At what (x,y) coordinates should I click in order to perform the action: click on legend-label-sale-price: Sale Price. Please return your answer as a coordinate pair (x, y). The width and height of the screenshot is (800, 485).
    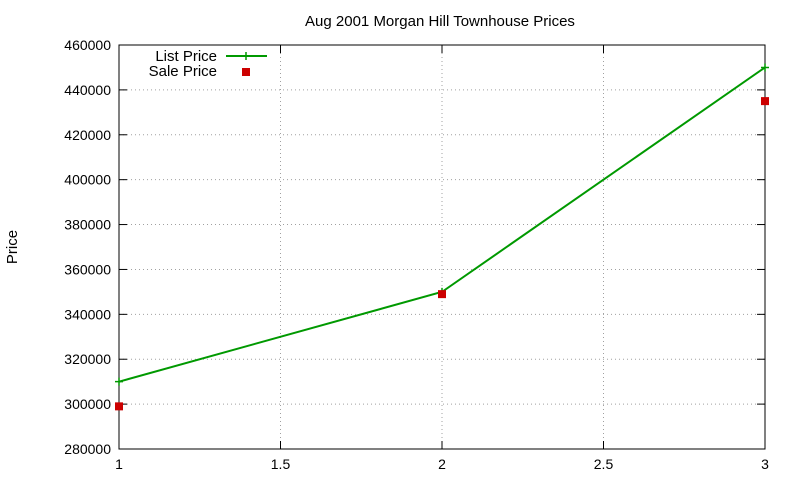
    Looking at the image, I should click on (183, 71).